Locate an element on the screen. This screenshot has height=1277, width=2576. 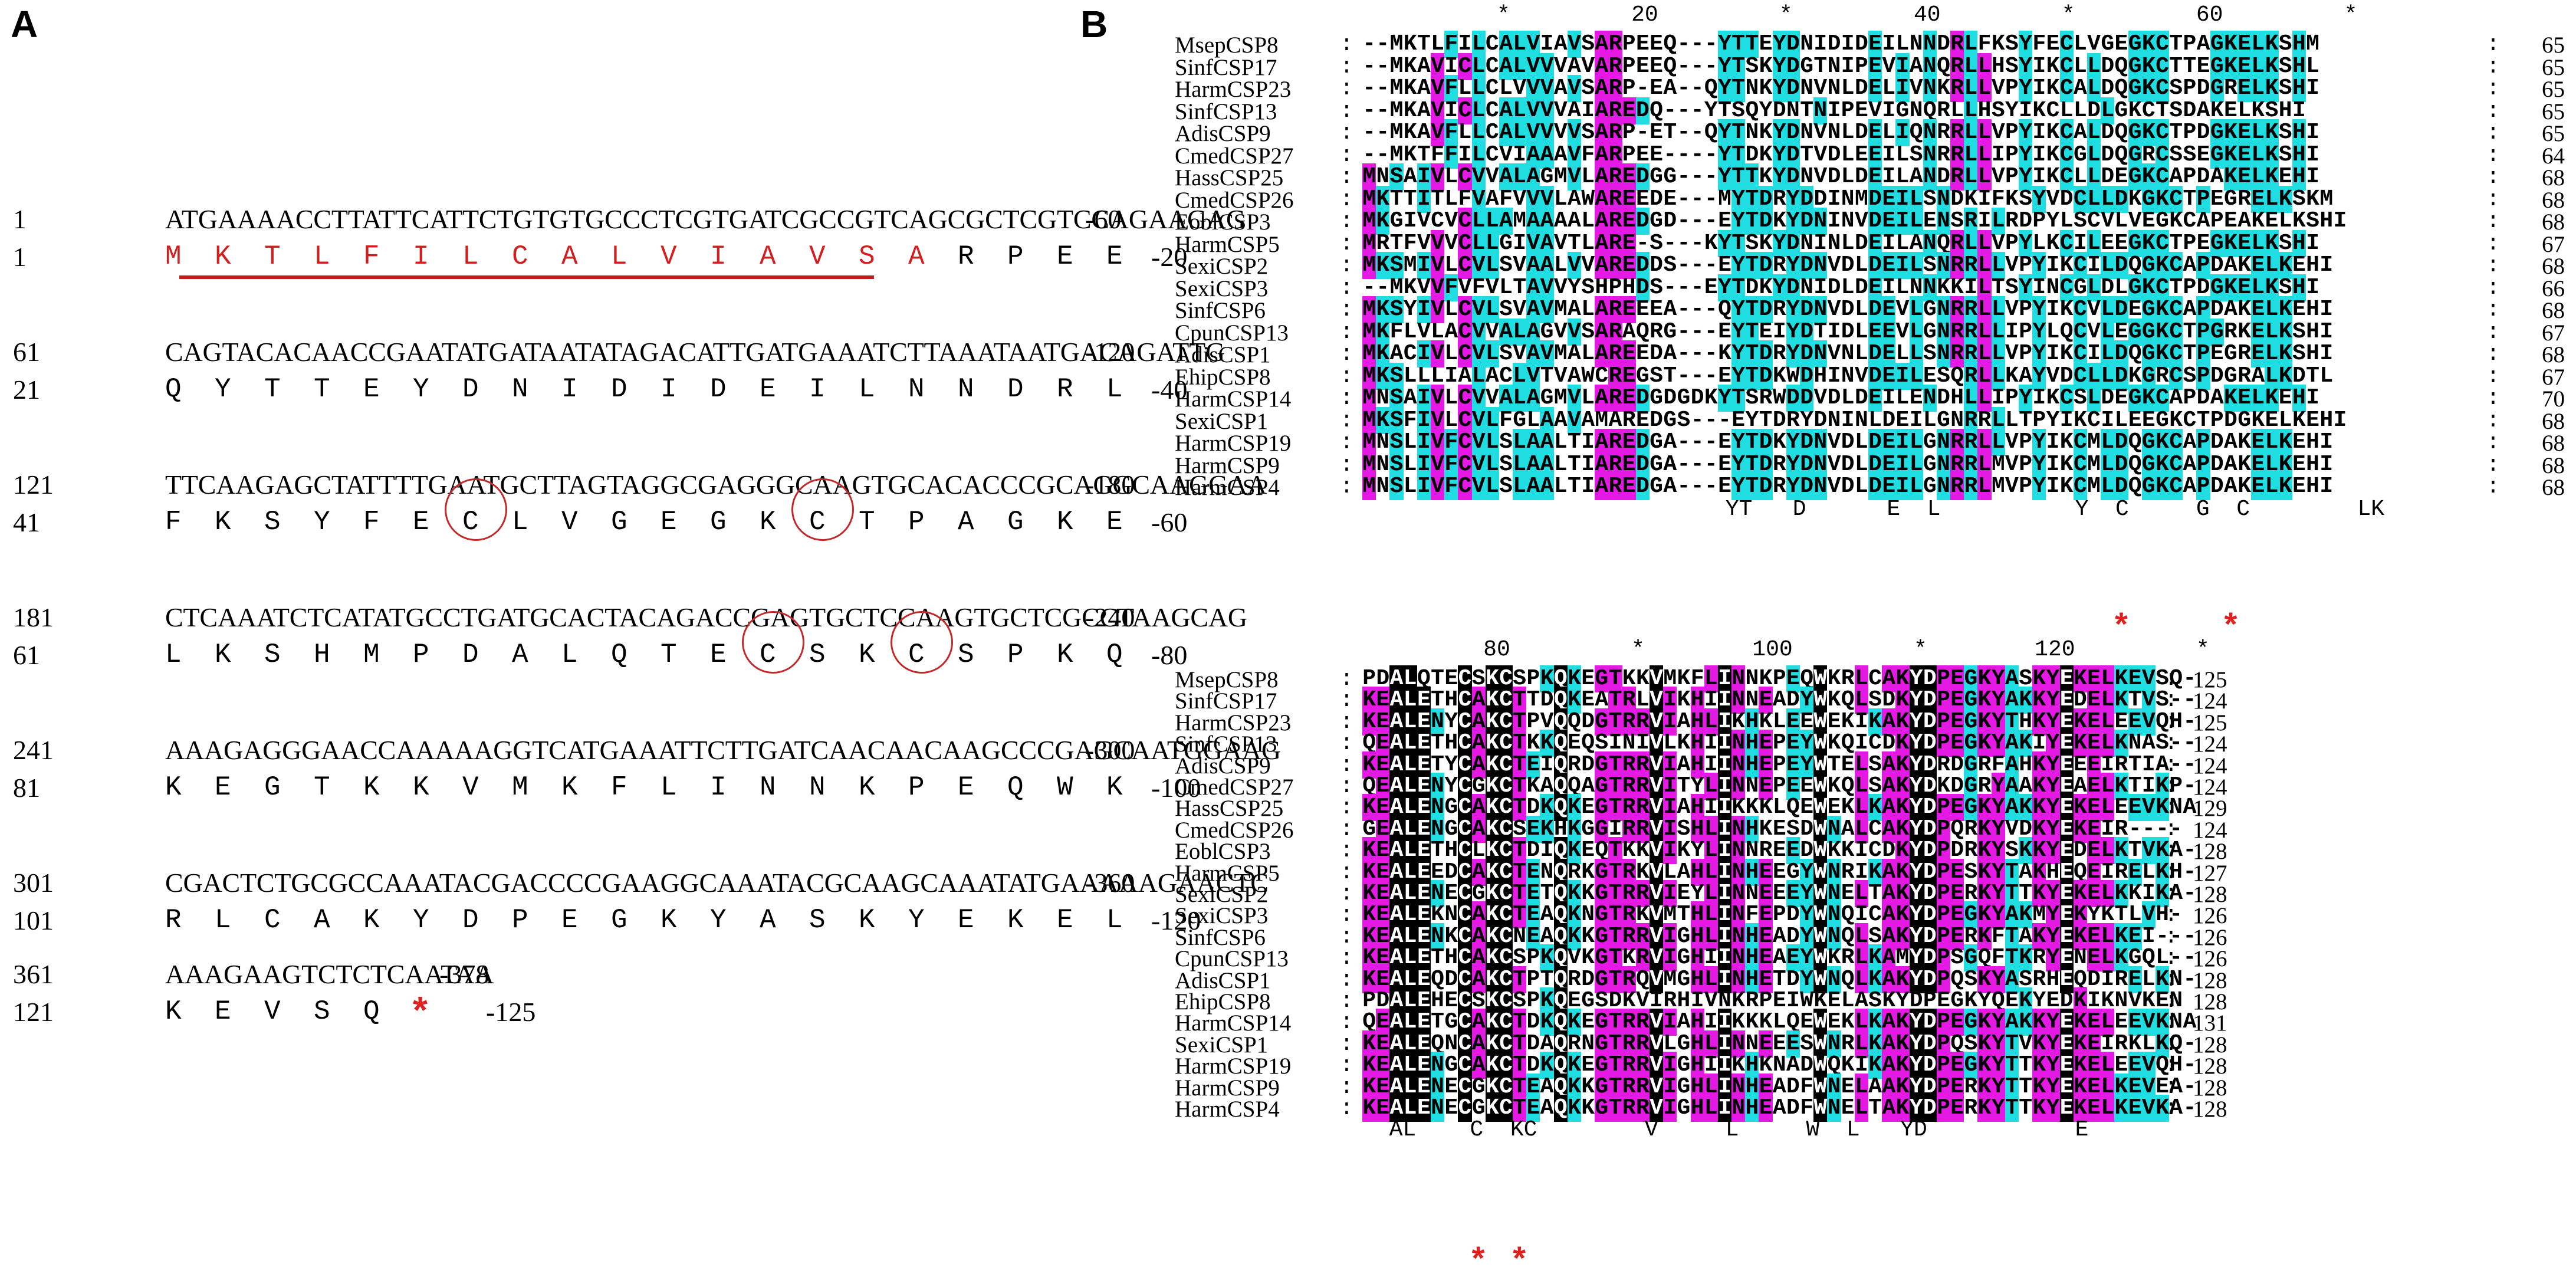
amino-acid: D is located at coordinates (718, 389).